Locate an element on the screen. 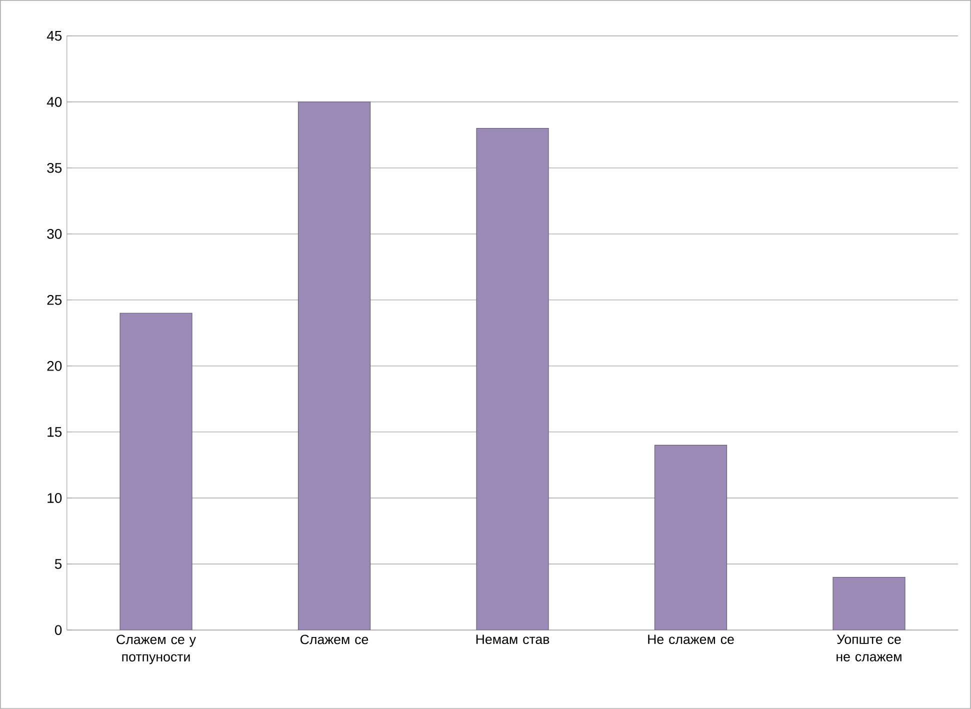 The height and width of the screenshot is (709, 971). x-tick-label: Не слажем се is located at coordinates (691, 639).